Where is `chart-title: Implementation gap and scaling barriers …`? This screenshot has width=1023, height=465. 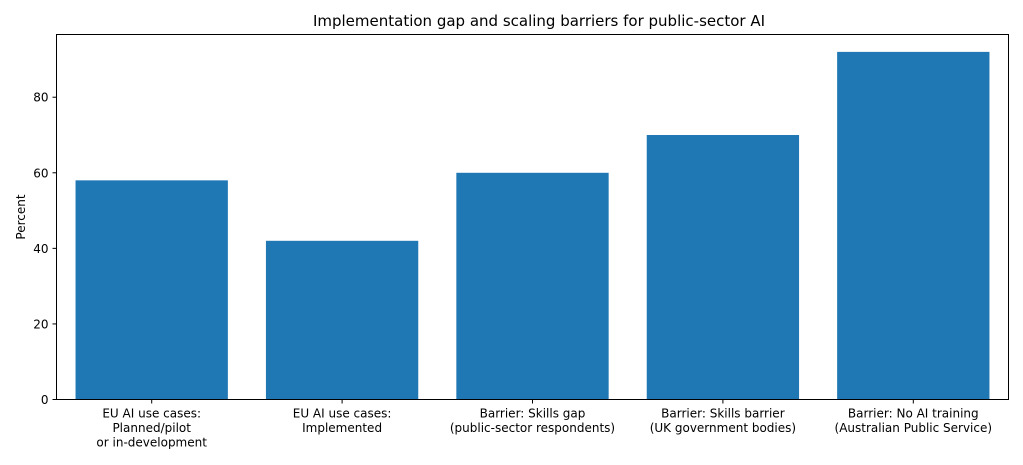
chart-title: Implementation gap and scaling barriers … is located at coordinates (539, 21).